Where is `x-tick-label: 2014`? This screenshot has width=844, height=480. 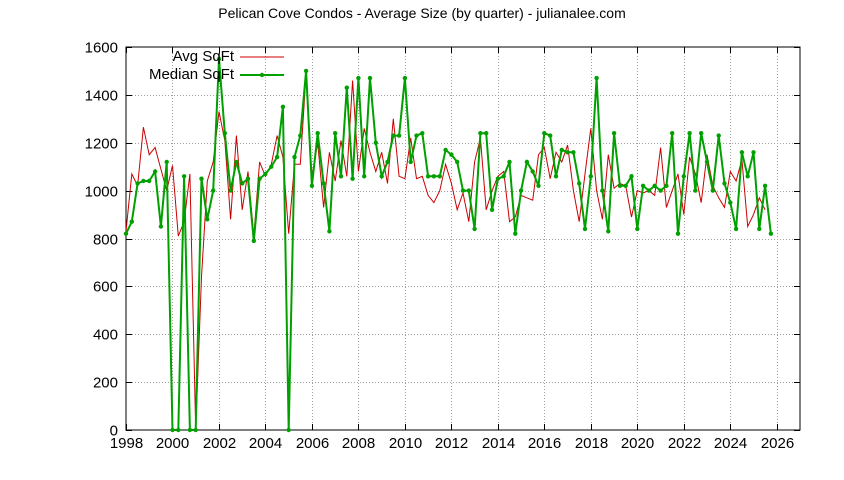
x-tick-label: 2014 is located at coordinates (498, 443).